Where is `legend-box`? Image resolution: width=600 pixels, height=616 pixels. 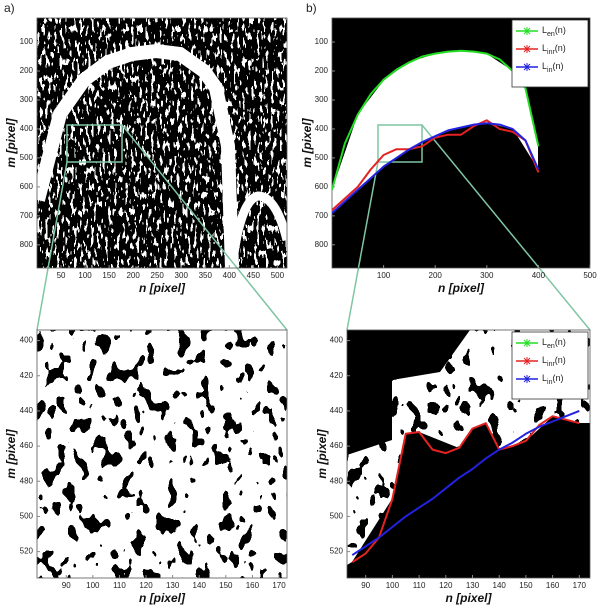 legend-box is located at coordinates (550, 53).